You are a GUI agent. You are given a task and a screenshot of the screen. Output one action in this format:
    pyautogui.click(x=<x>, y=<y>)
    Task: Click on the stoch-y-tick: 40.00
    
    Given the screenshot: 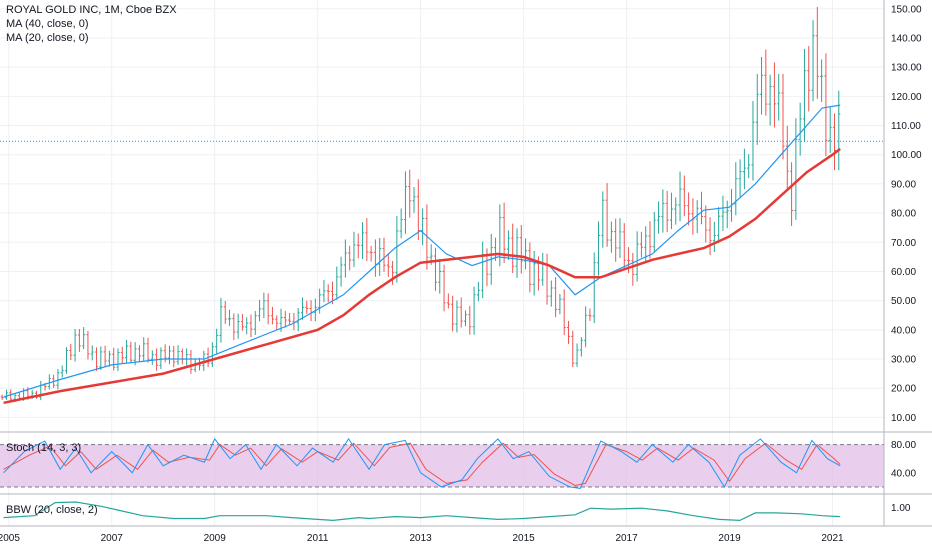 What is the action you would take?
    pyautogui.click(x=903, y=473)
    